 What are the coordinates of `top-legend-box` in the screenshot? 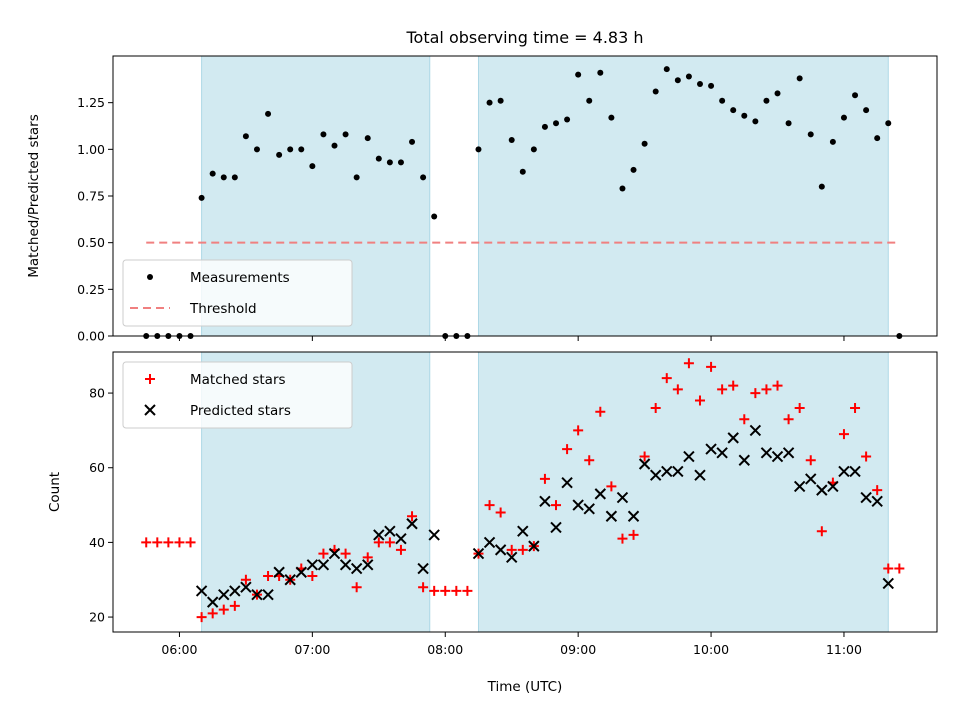 It's located at (237, 293).